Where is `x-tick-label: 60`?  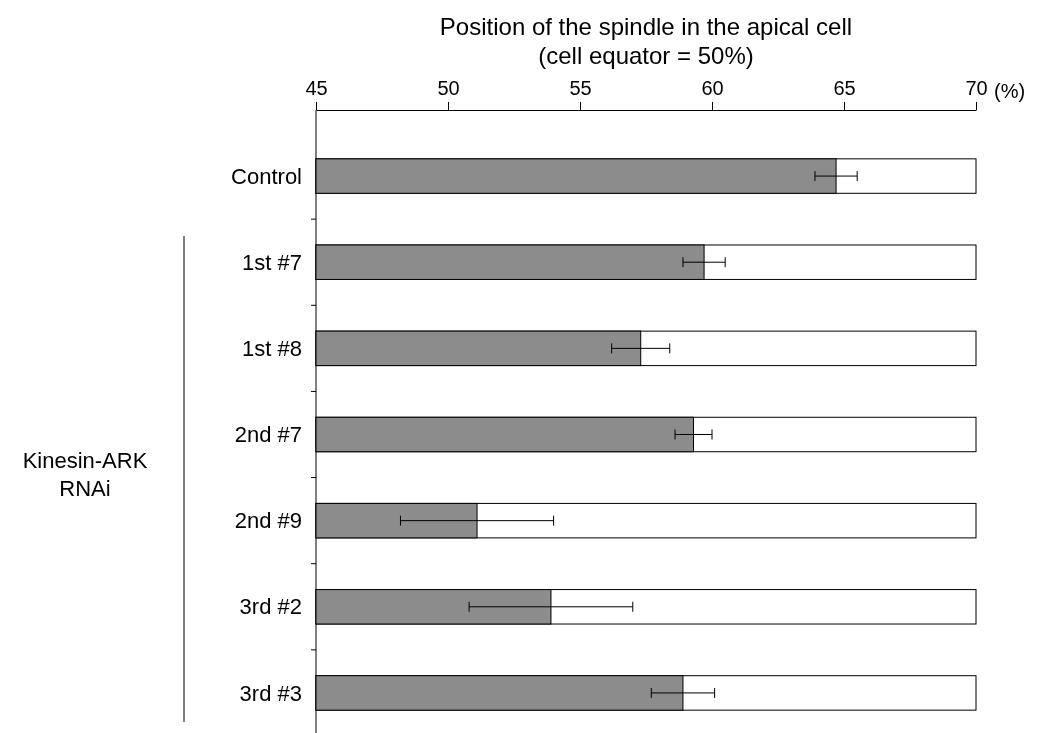 x-tick-label: 60 is located at coordinates (712, 88).